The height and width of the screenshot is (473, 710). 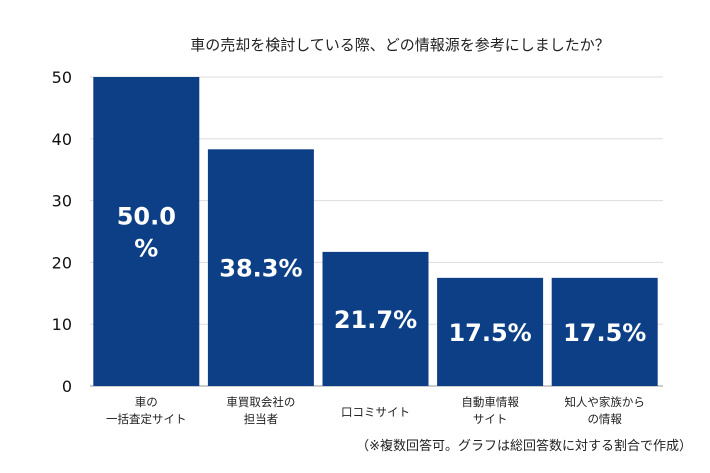 What do you see at coordinates (260, 402) in the screenshot?
I see `x-tick-label: 車買取会社の` at bounding box center [260, 402].